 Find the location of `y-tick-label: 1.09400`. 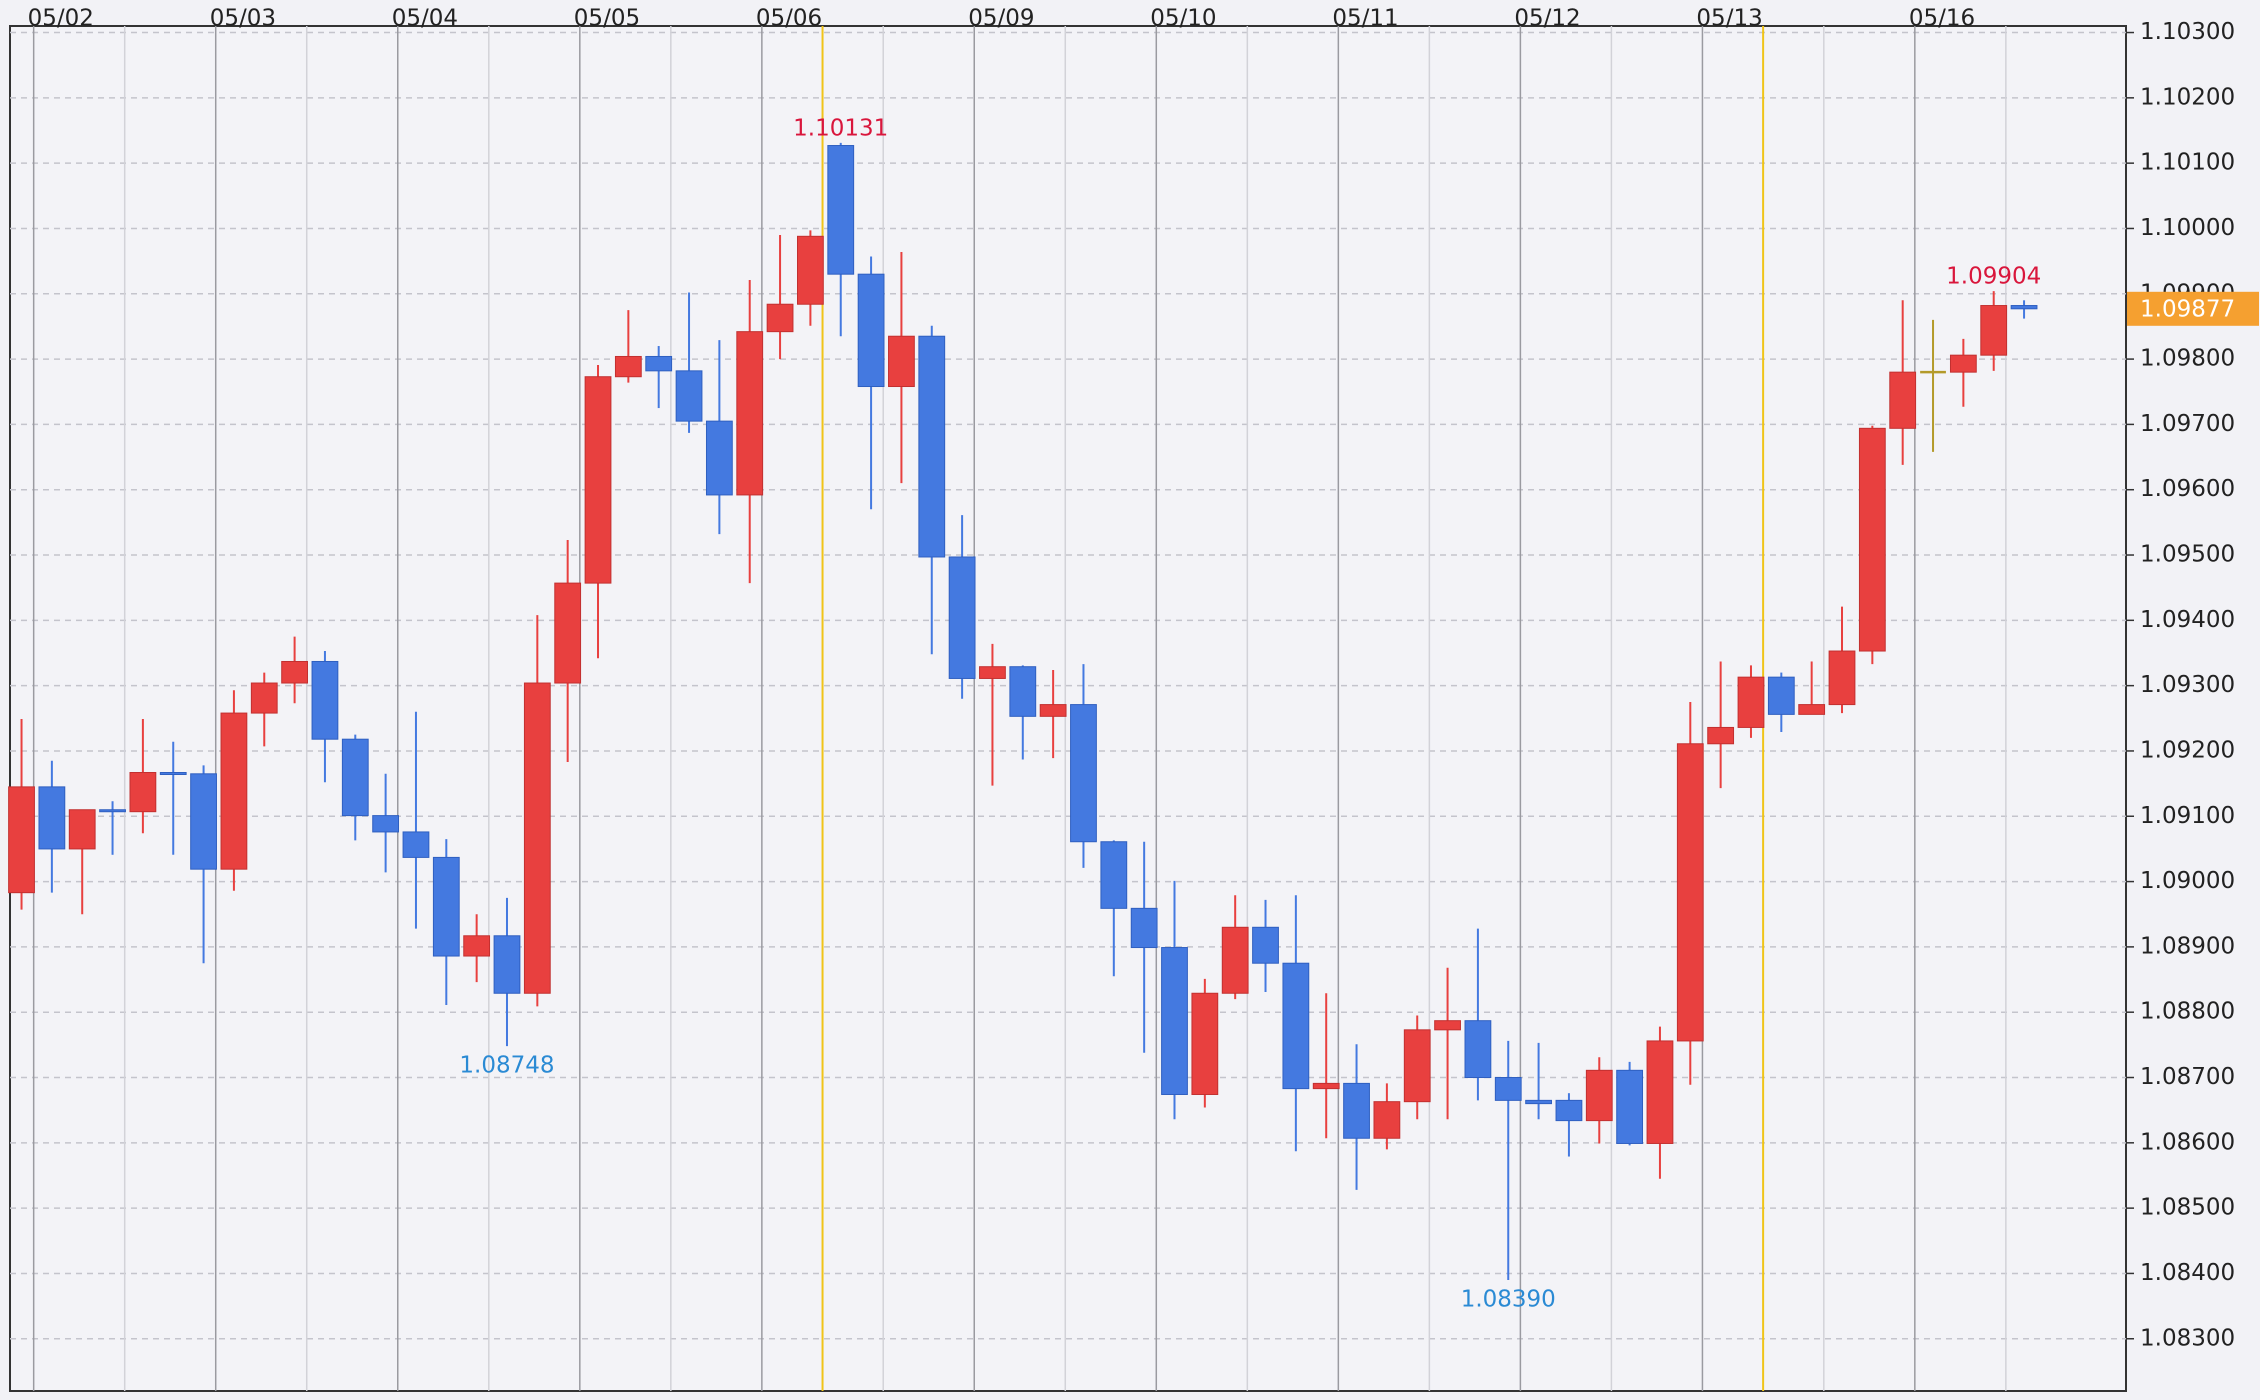

y-tick-label: 1.09400 is located at coordinates (2187, 620).